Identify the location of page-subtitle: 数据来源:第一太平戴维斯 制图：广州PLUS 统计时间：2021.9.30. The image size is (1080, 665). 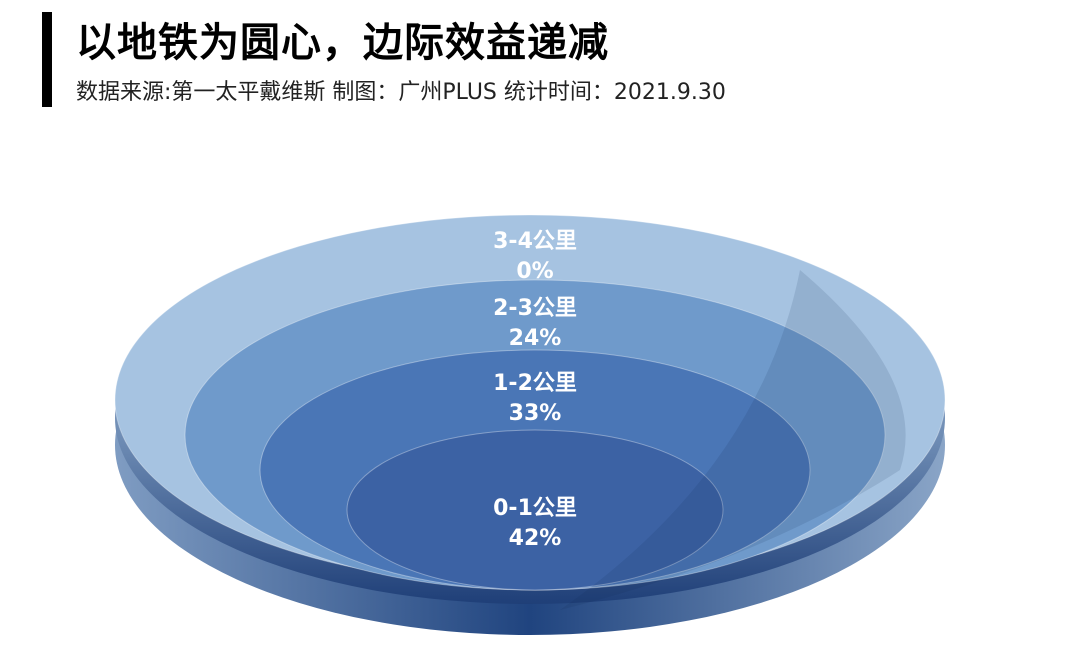
(401, 92).